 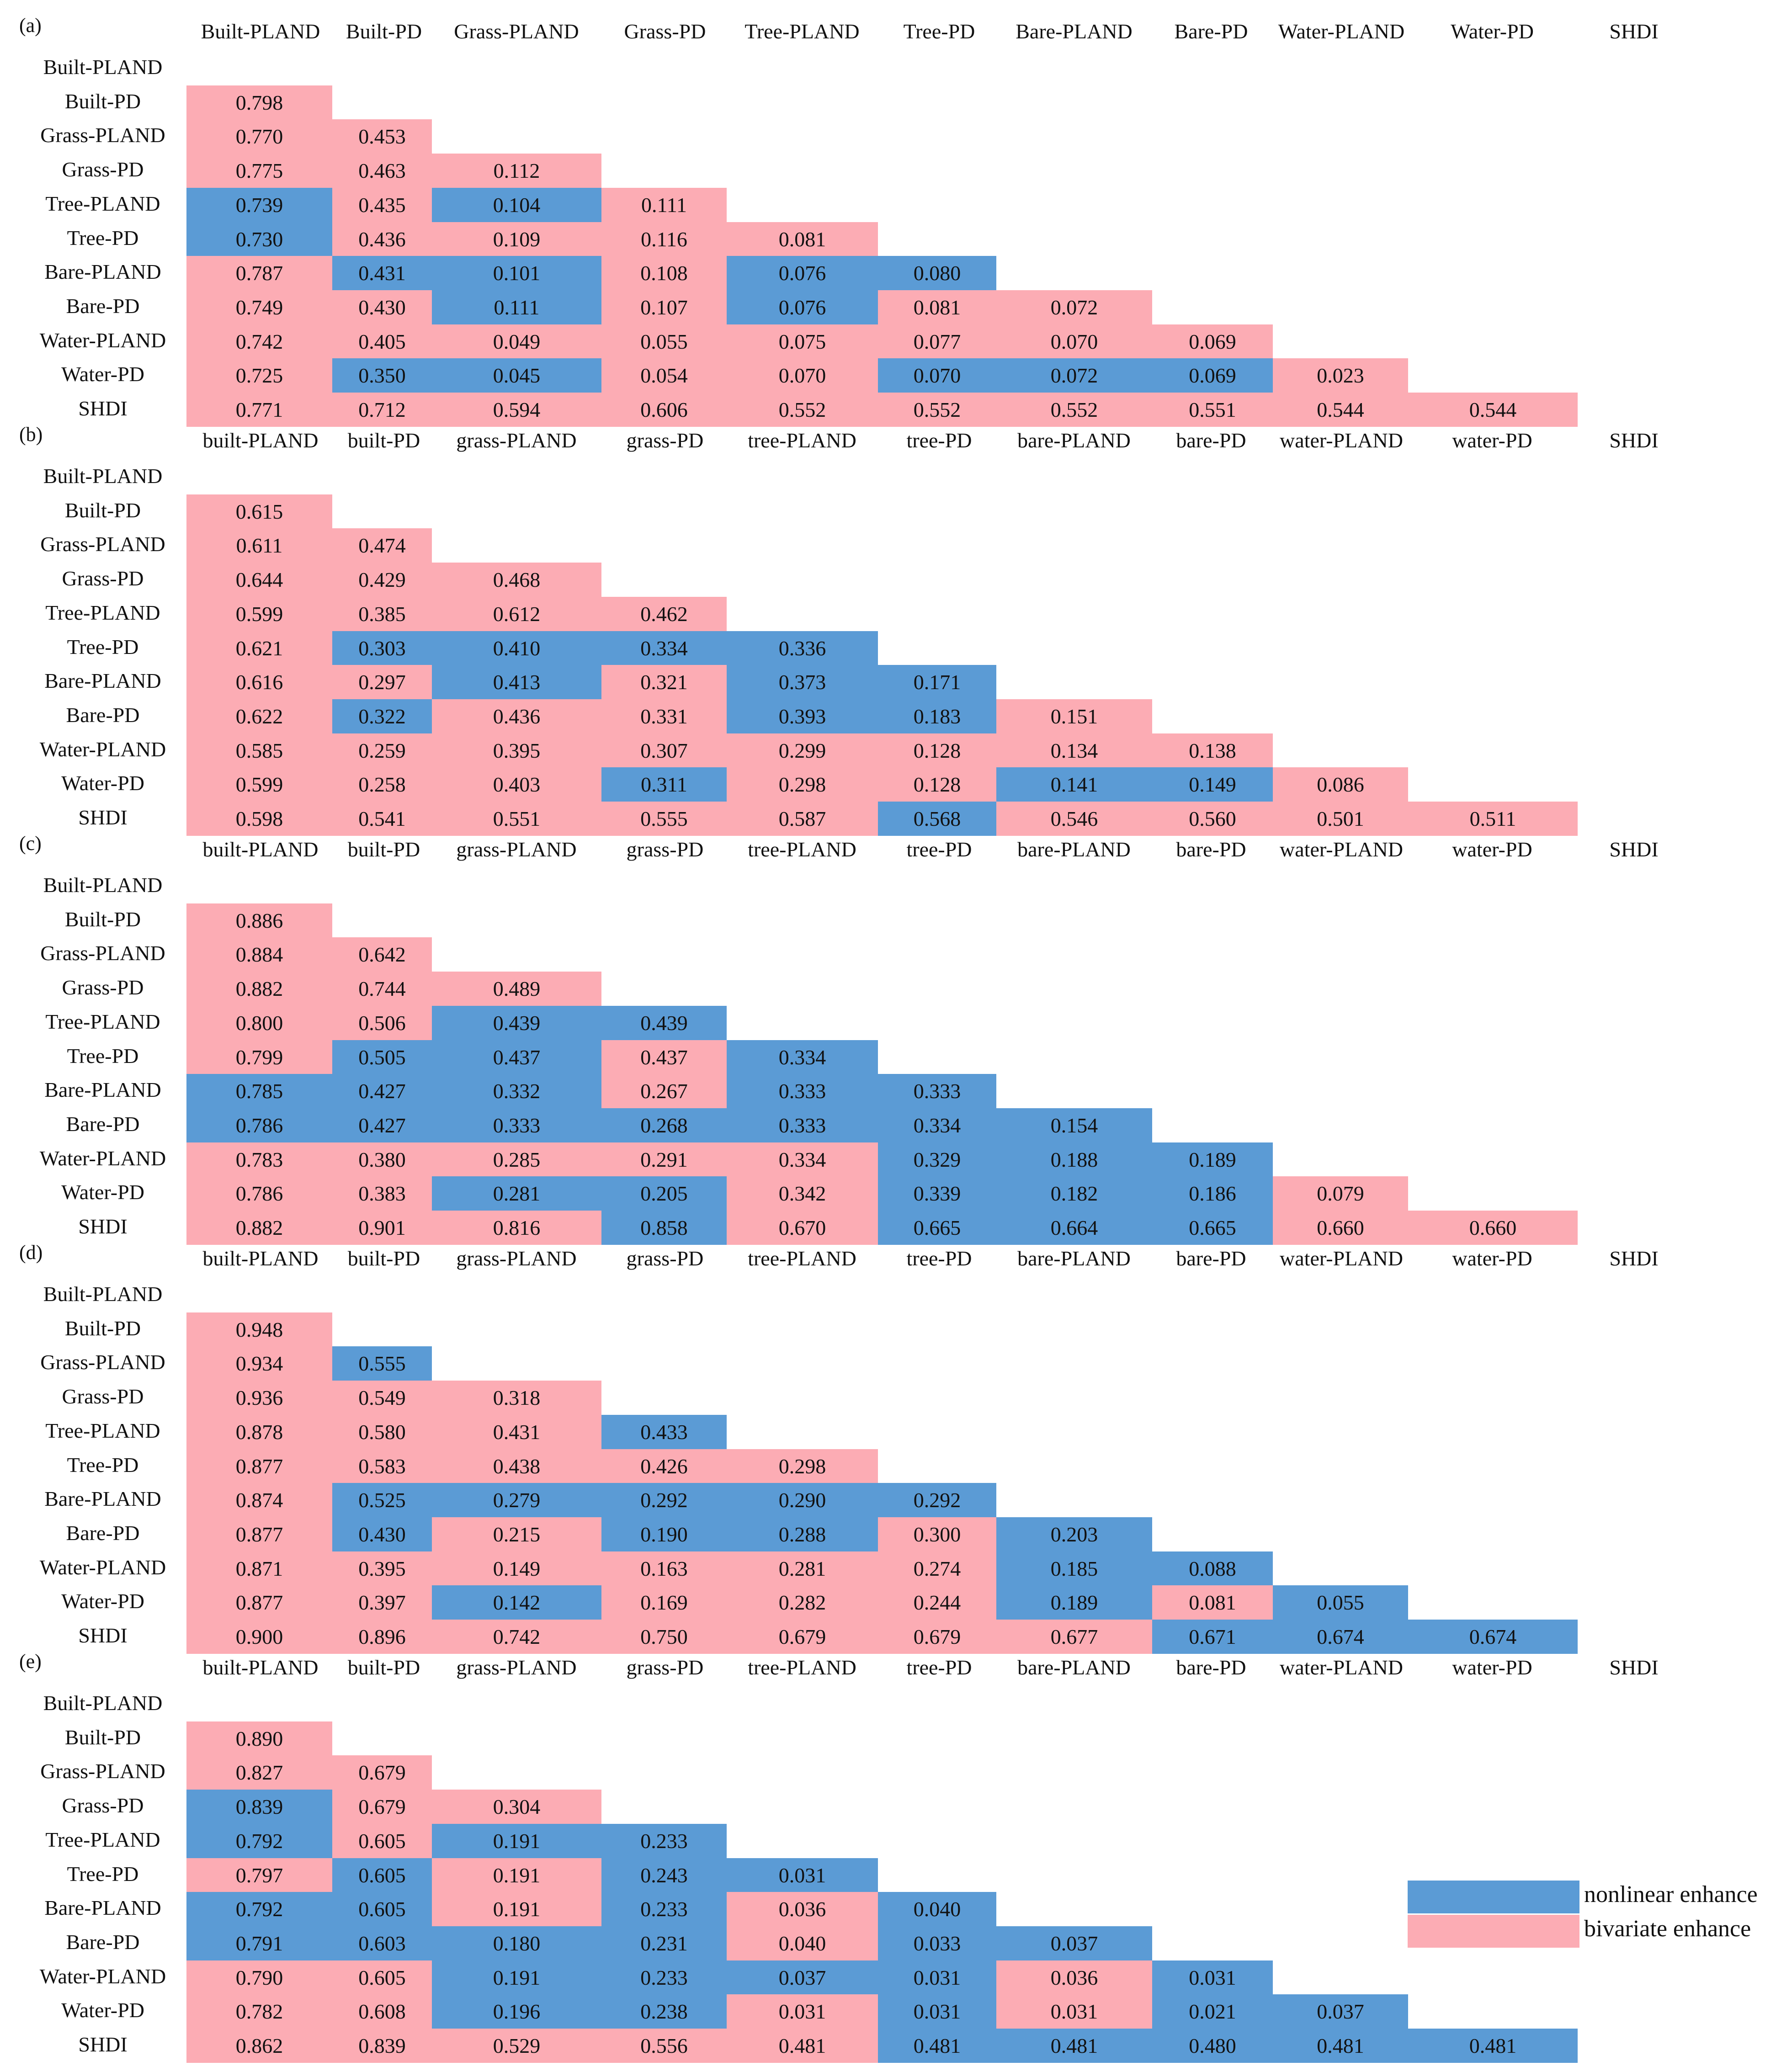 What do you see at coordinates (259, 682) in the screenshot?
I see `interaction-cell: 0.616` at bounding box center [259, 682].